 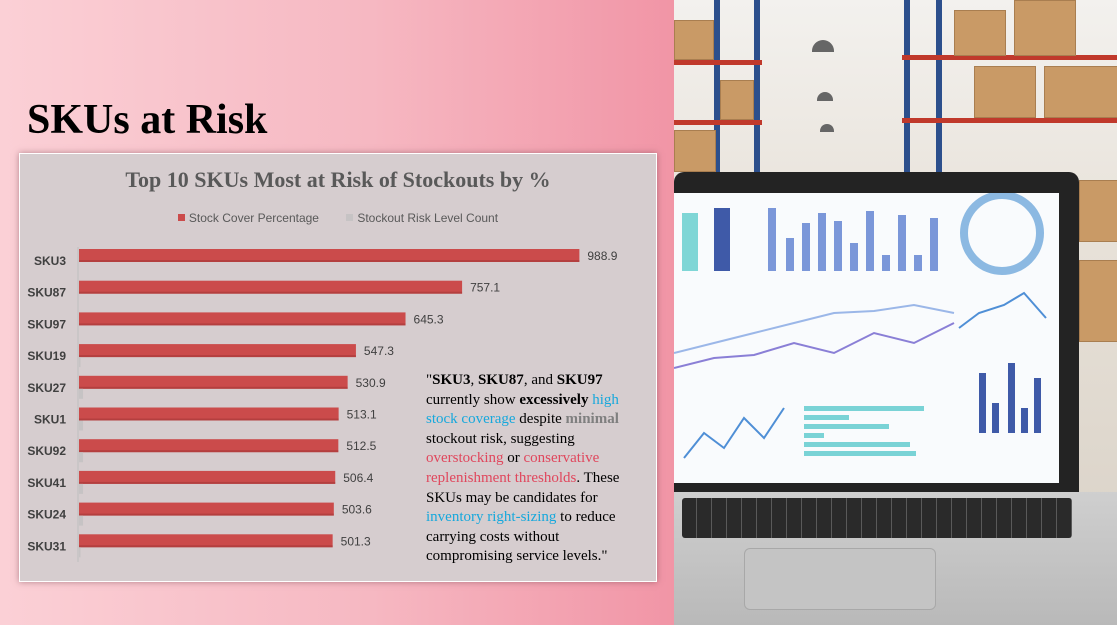 What do you see at coordinates (429, 319) in the screenshot?
I see `data-label: 645.3` at bounding box center [429, 319].